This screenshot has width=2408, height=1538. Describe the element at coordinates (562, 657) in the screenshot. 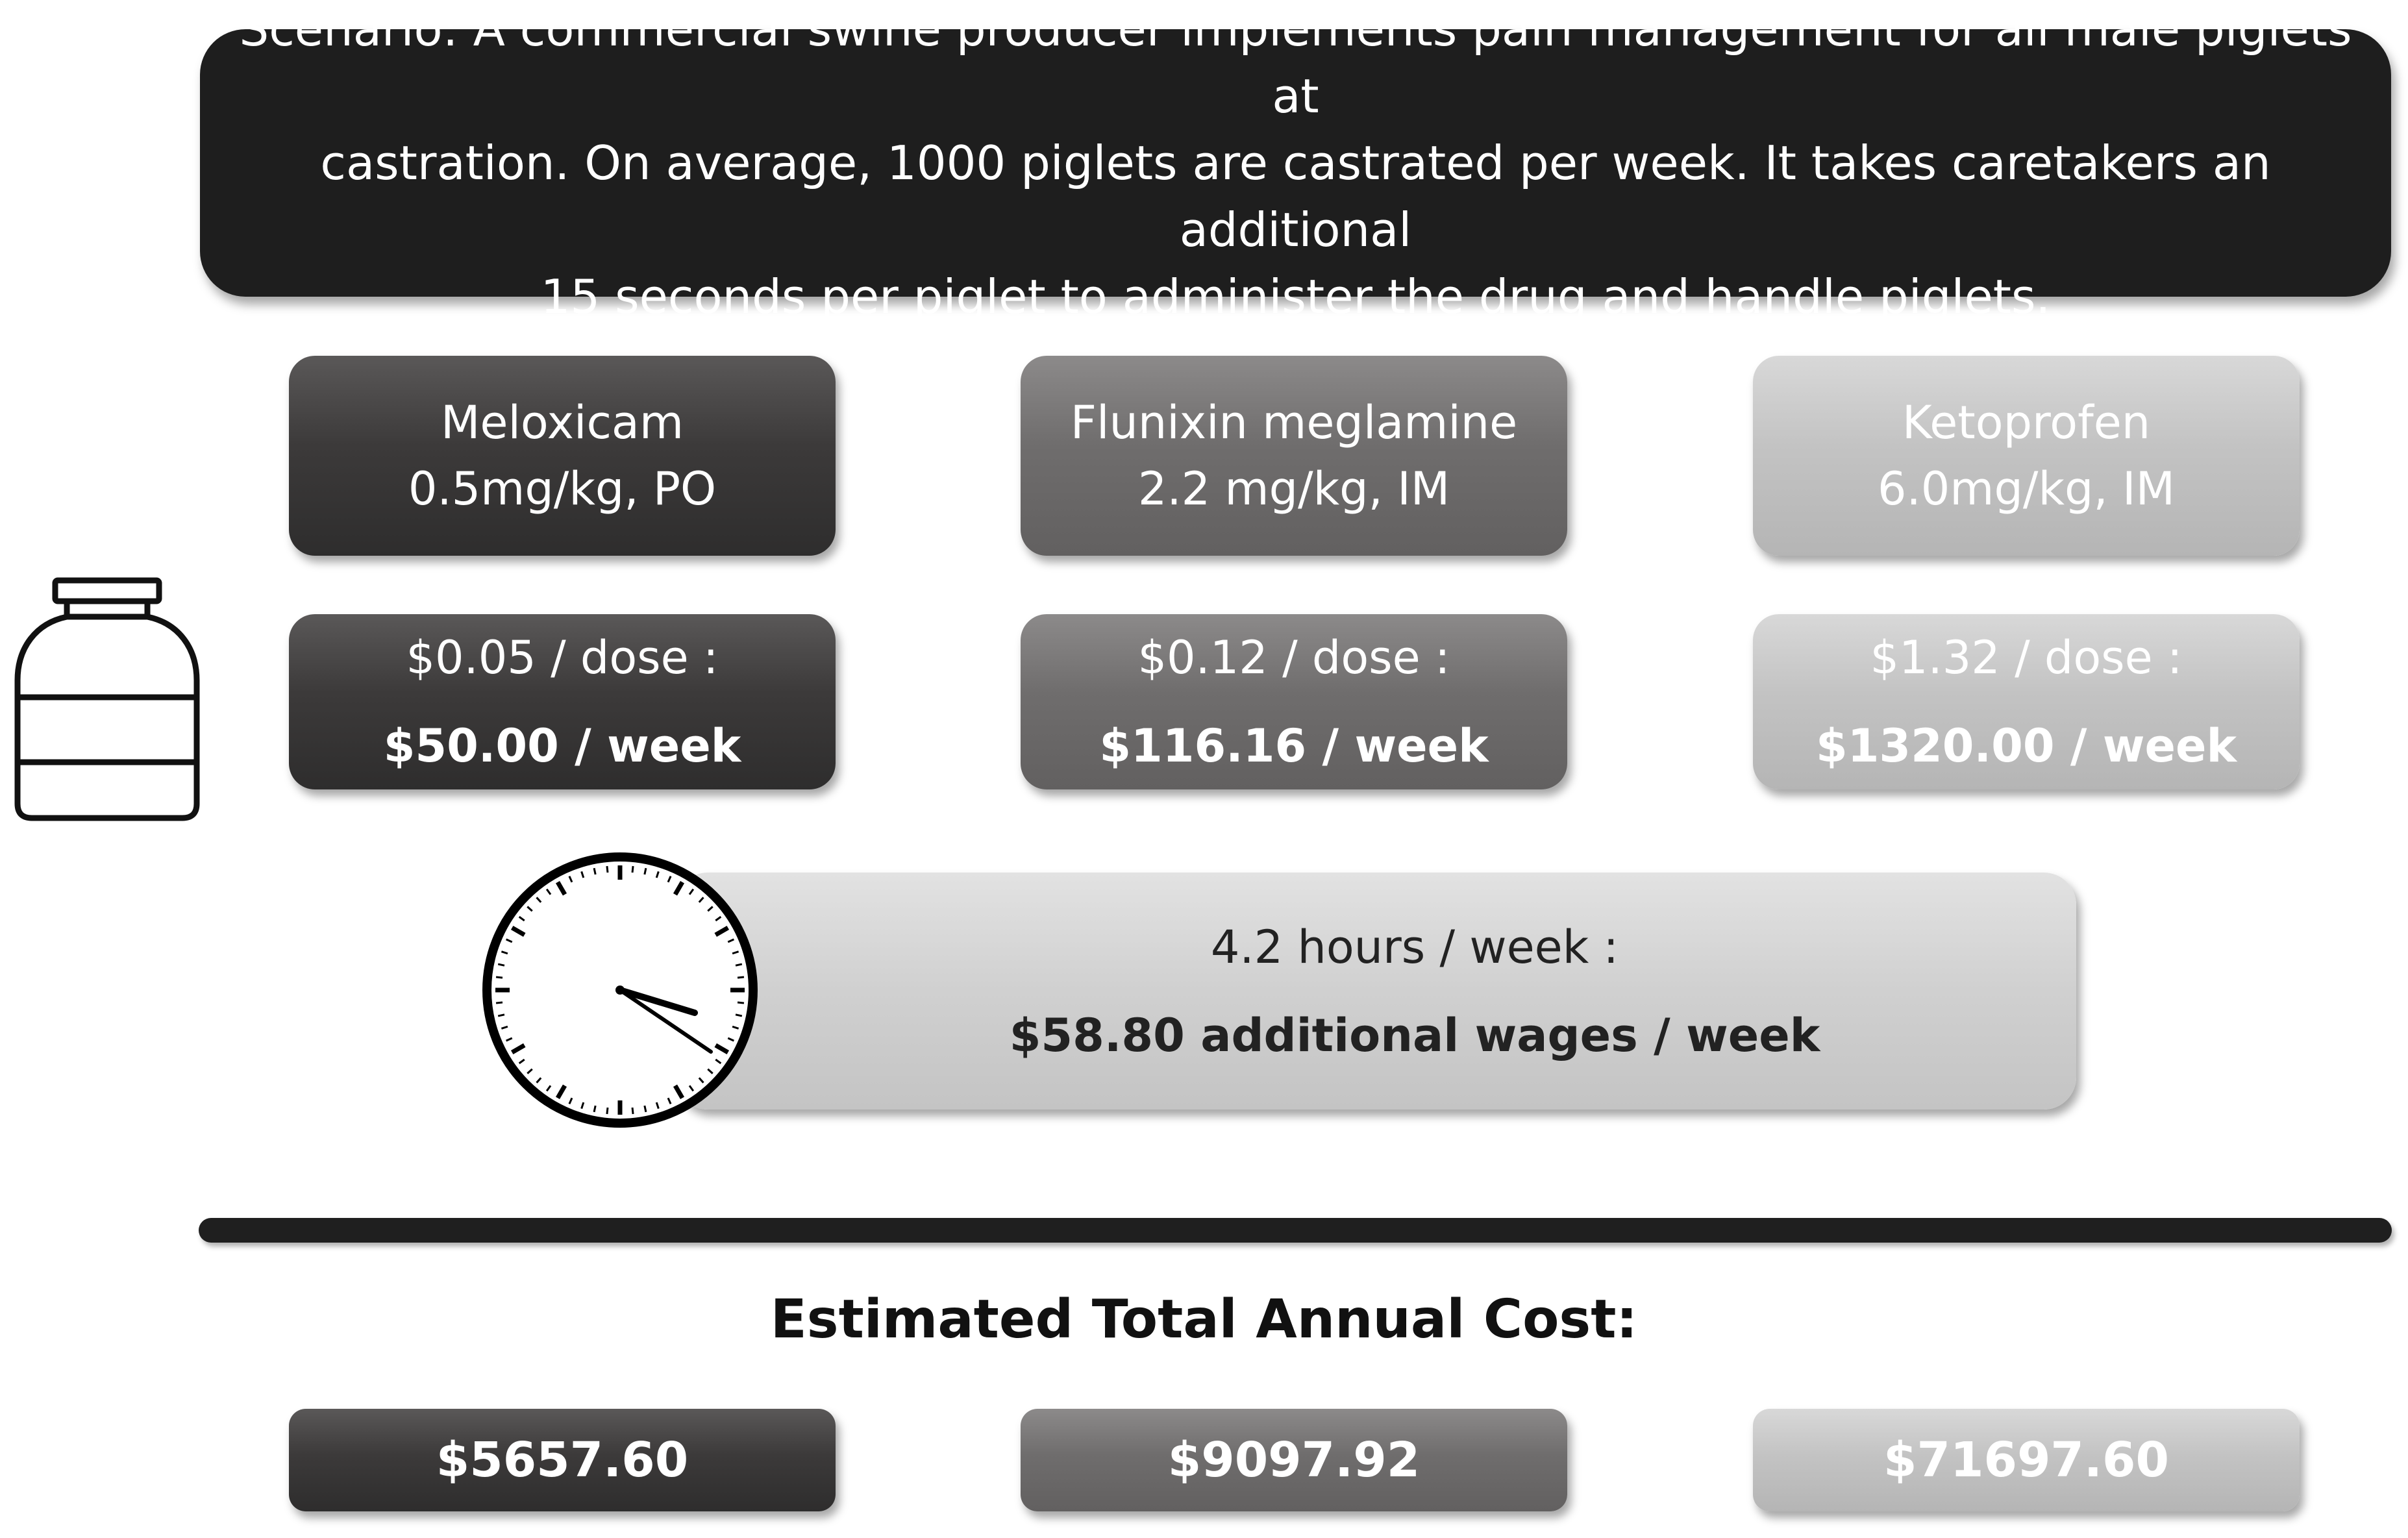

I see `cost-per-dose: $0.05 / dose :` at that location.